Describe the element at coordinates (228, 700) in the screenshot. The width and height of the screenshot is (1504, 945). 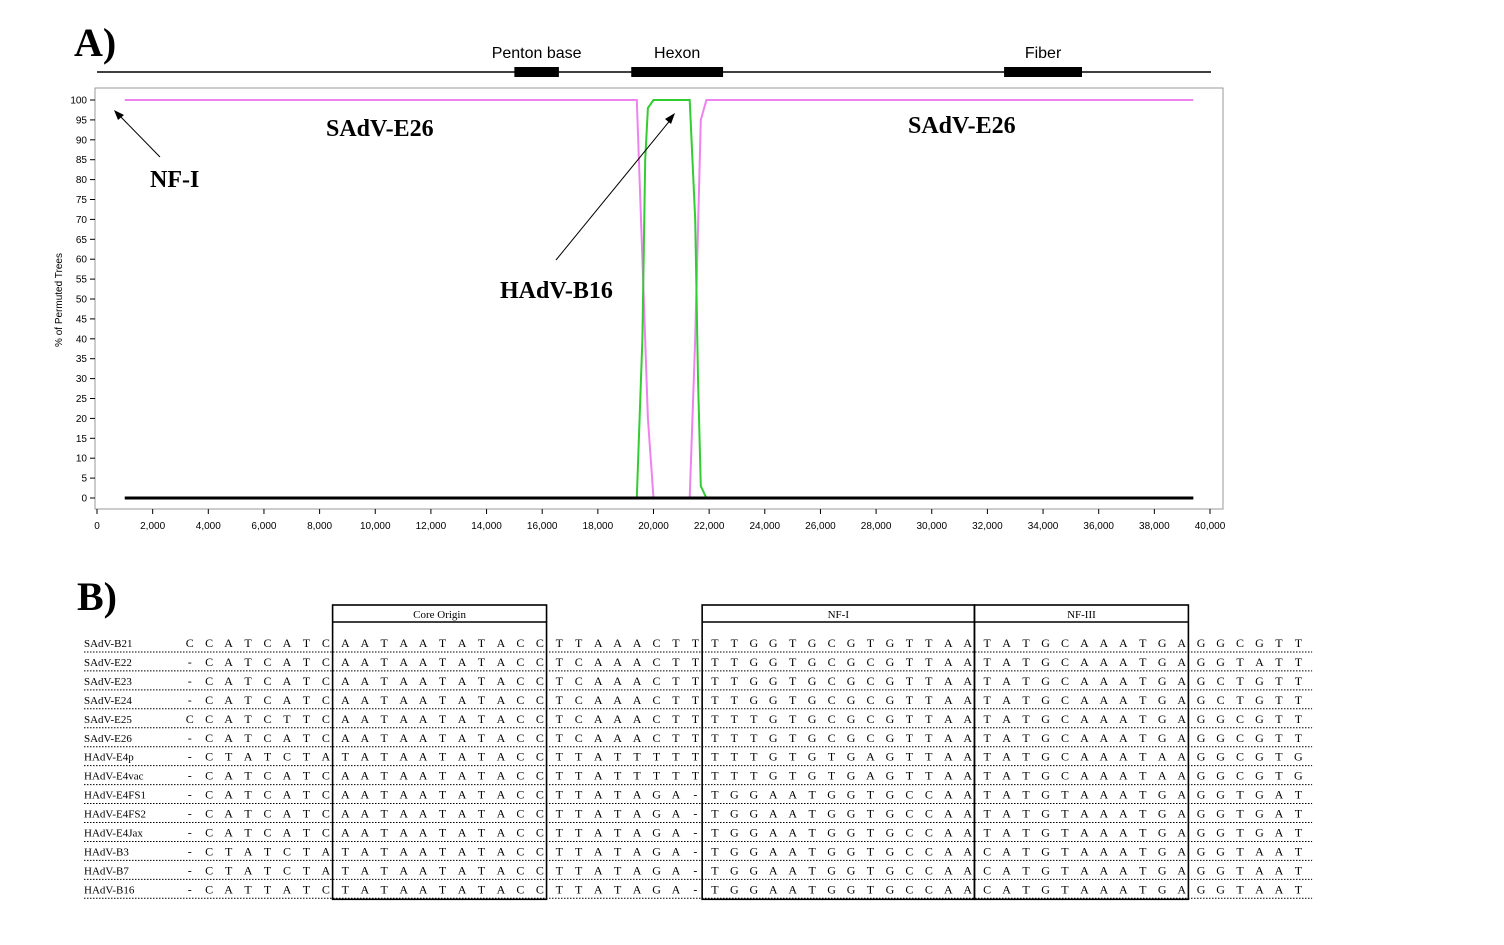
I see `base-pre: A` at that location.